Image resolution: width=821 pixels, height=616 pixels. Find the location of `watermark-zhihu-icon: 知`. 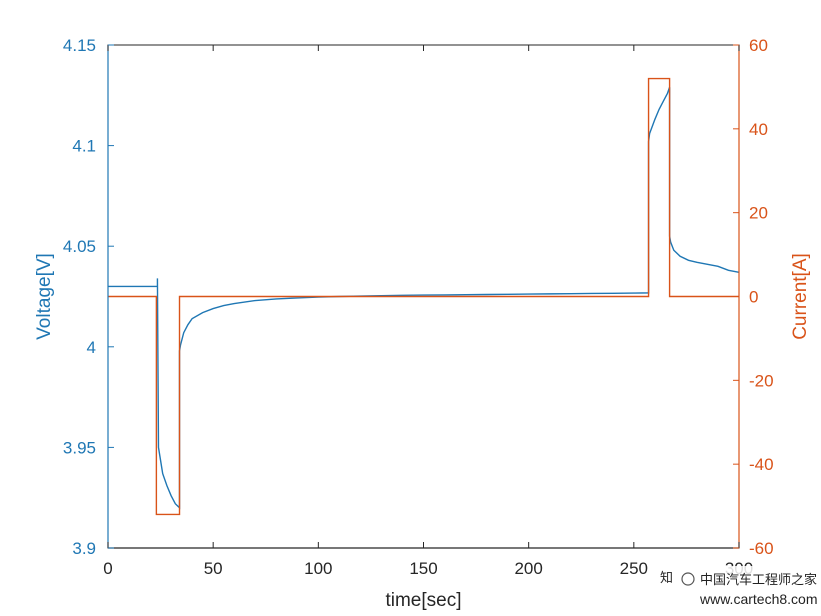

watermark-zhihu-icon: 知 is located at coordinates (666, 578).